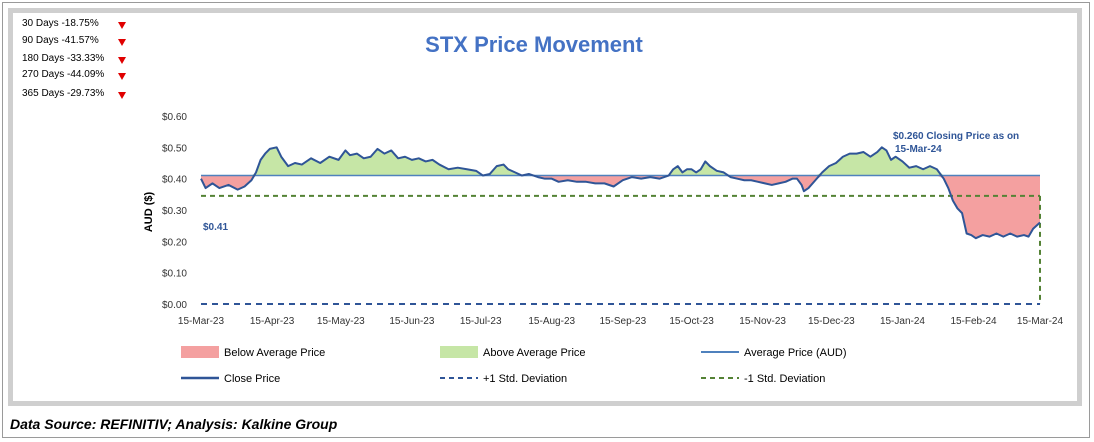 This screenshot has width=1094, height=442. Describe the element at coordinates (341, 321) in the screenshot. I see `x-tick-label: 15-May-23` at that location.